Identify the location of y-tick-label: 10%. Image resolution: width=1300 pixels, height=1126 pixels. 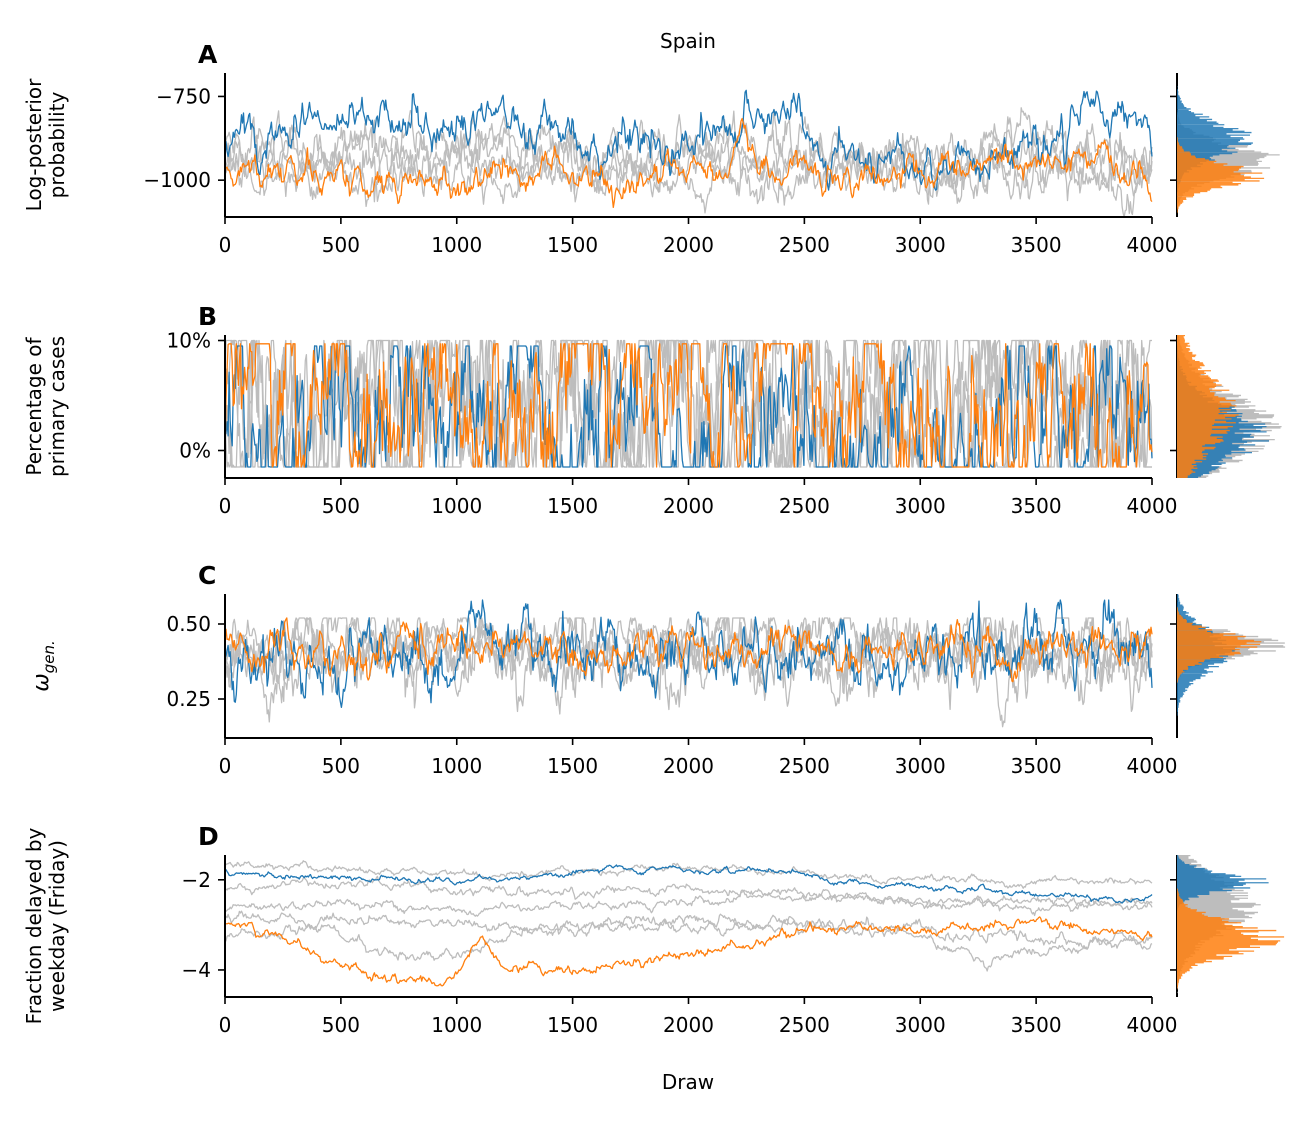
(189, 341).